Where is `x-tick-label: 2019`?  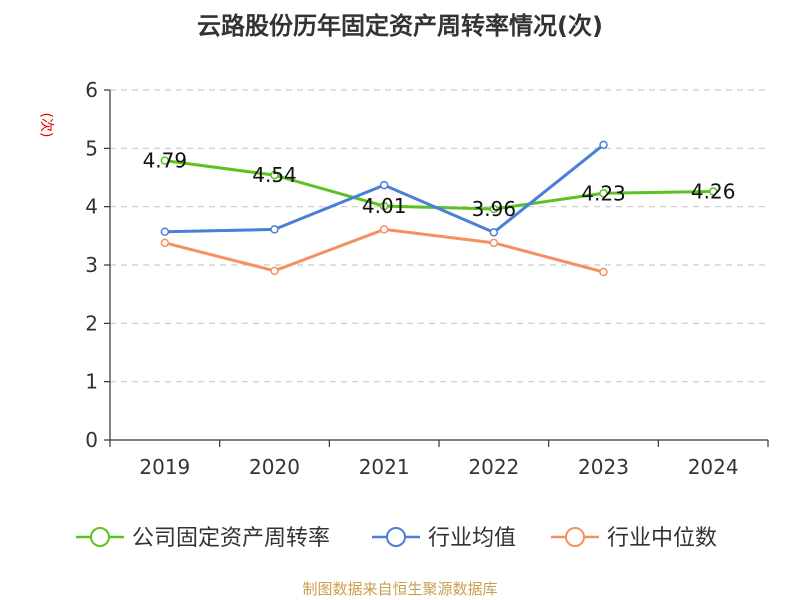
x-tick-label: 2019 is located at coordinates (164, 467).